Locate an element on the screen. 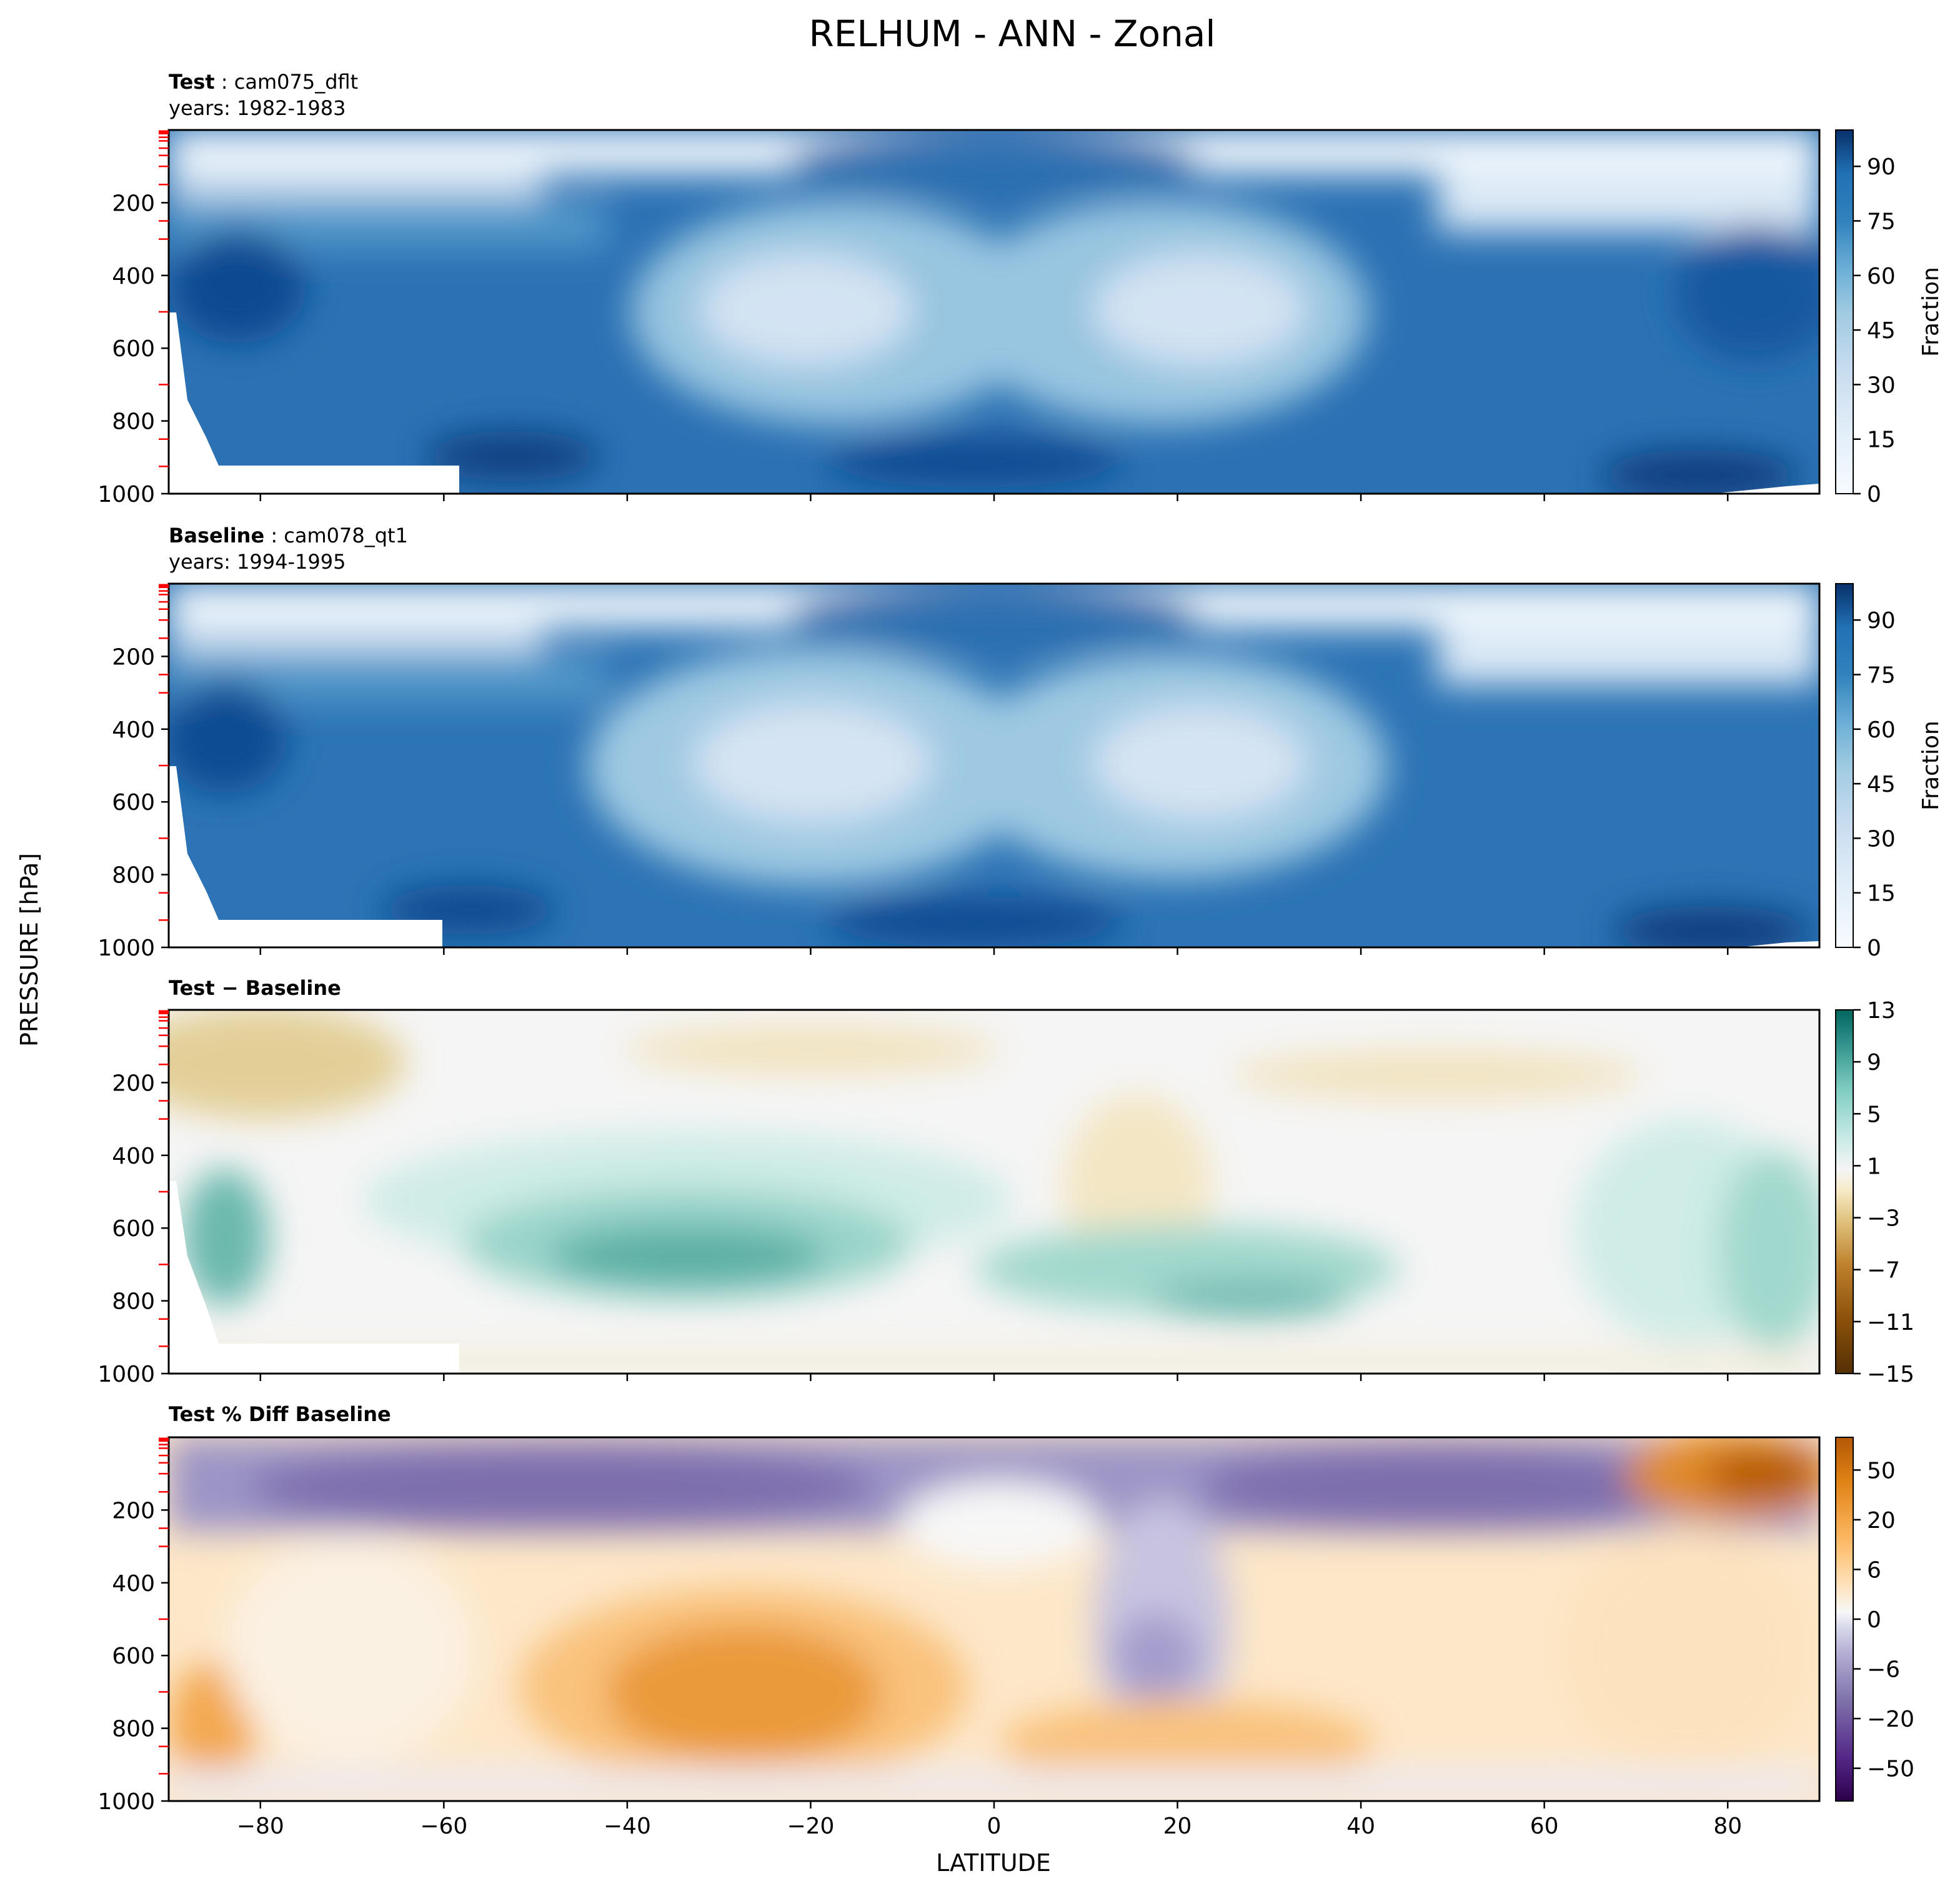 The width and height of the screenshot is (1960, 1896). colorbar-tick-label: 13 is located at coordinates (1881, 1011).